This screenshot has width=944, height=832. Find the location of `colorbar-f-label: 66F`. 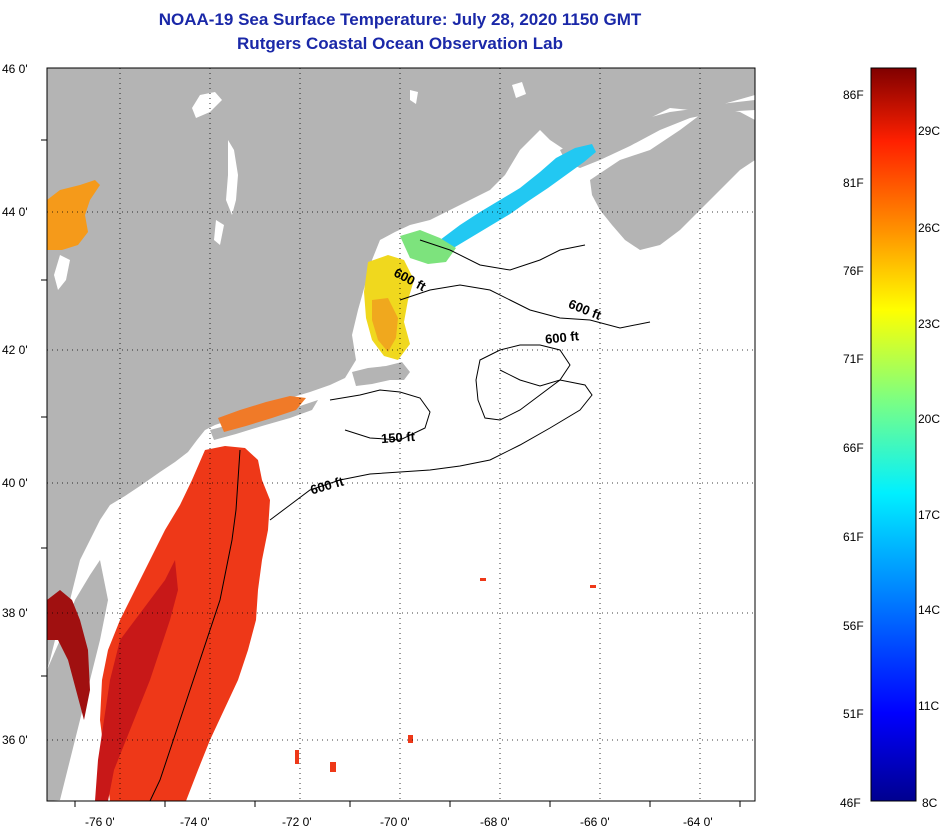

colorbar-f-label: 66F is located at coordinates (853, 448).